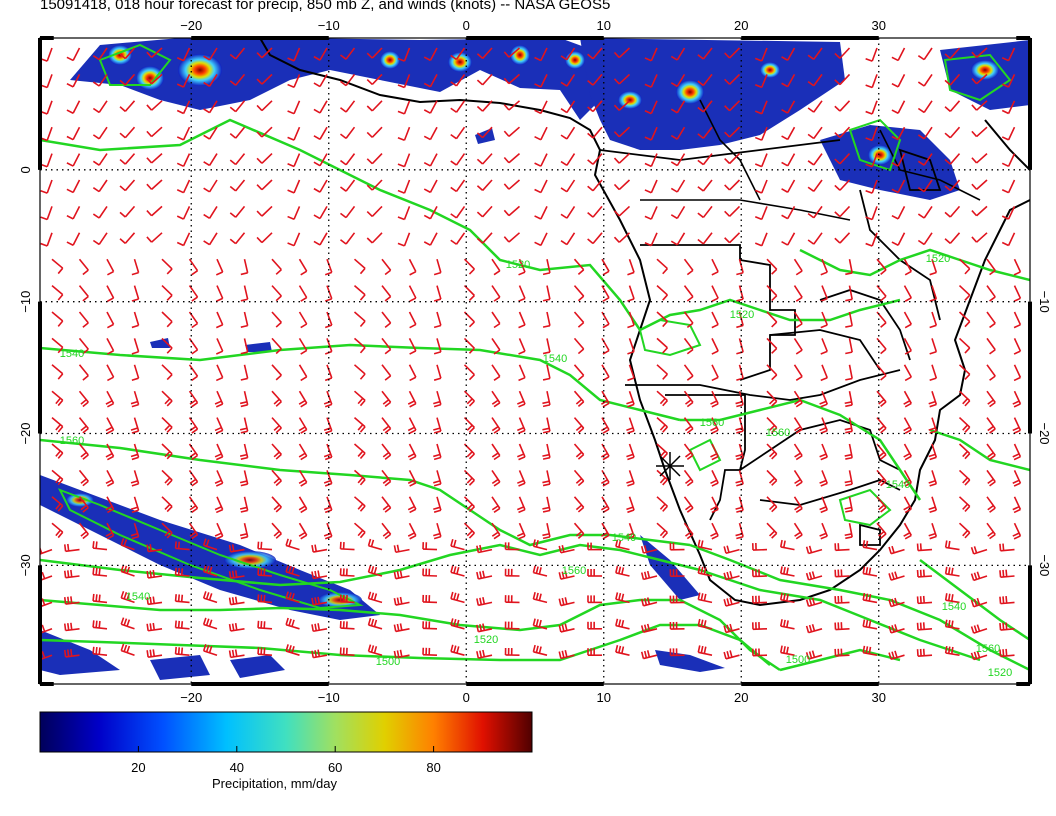 The width and height of the screenshot is (1056, 816). I want to click on lon-tick-label-bottom: 10, so click(604, 697).